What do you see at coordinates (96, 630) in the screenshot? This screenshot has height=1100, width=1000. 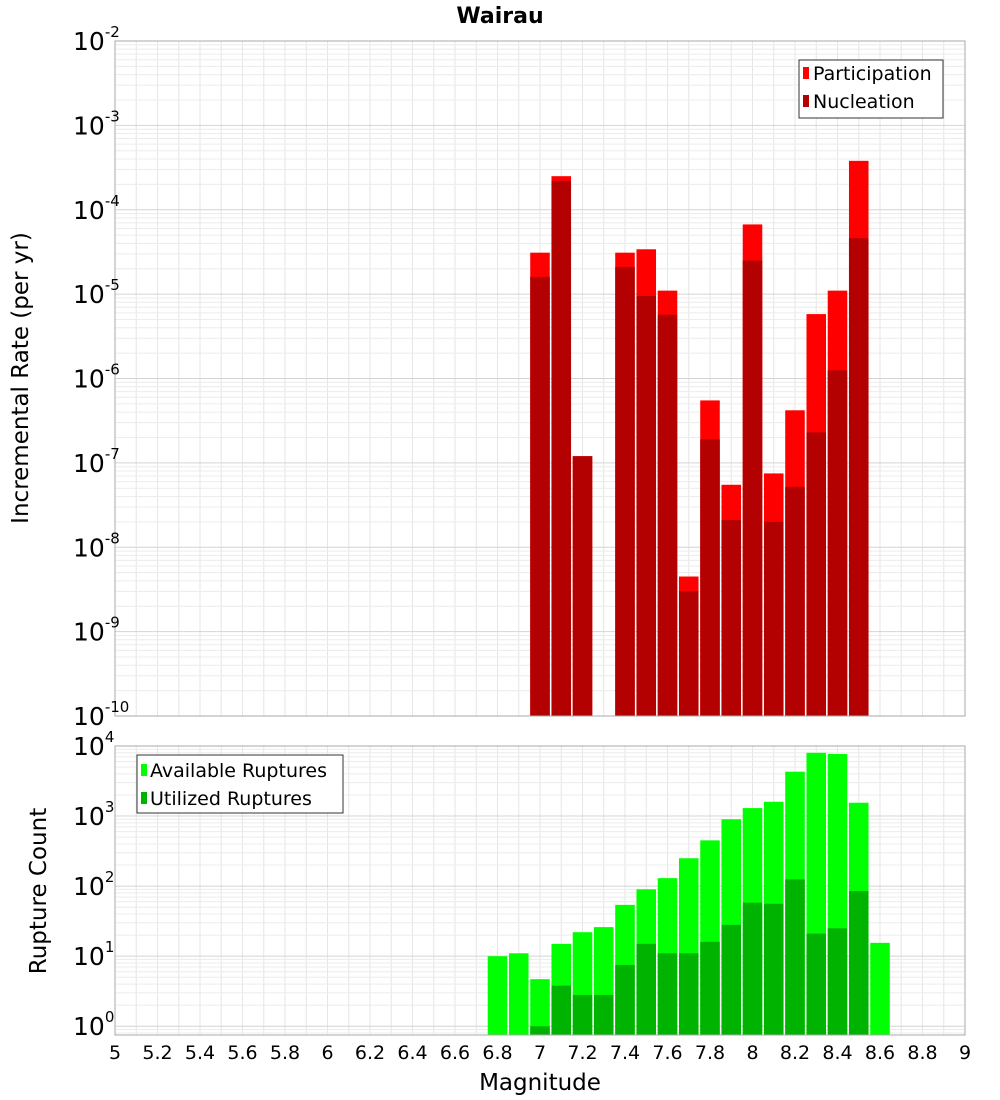 I see `y-tick-label: 10⁻⁹` at bounding box center [96, 630].